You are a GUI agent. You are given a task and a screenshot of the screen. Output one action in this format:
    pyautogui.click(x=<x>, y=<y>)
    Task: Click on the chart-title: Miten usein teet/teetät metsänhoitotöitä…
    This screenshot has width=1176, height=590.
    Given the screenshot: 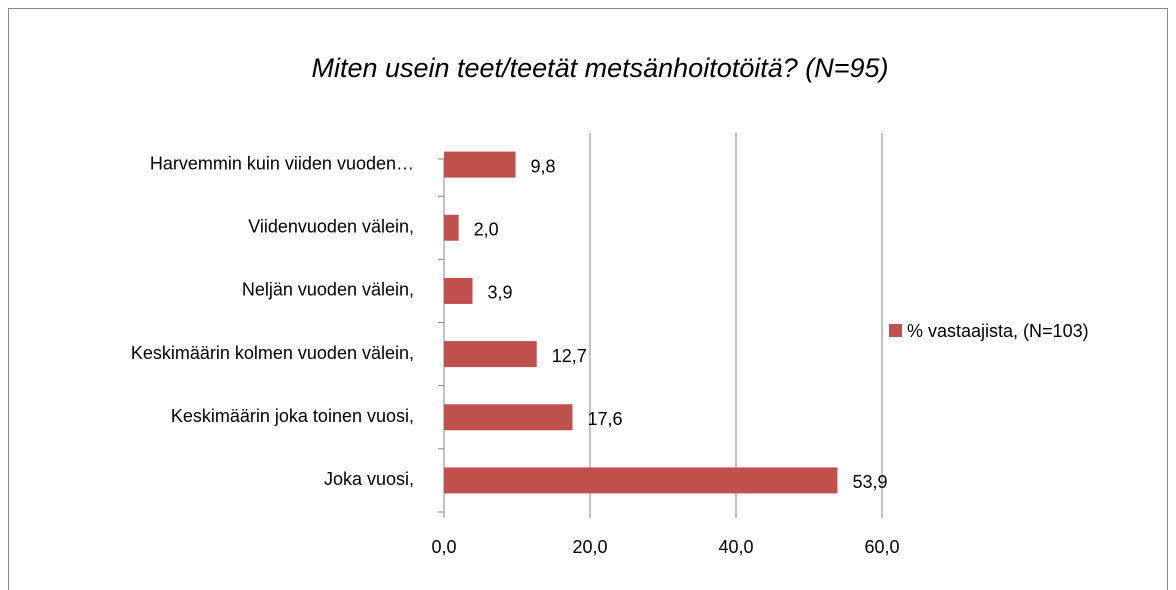 What is the action you would take?
    pyautogui.click(x=599, y=68)
    